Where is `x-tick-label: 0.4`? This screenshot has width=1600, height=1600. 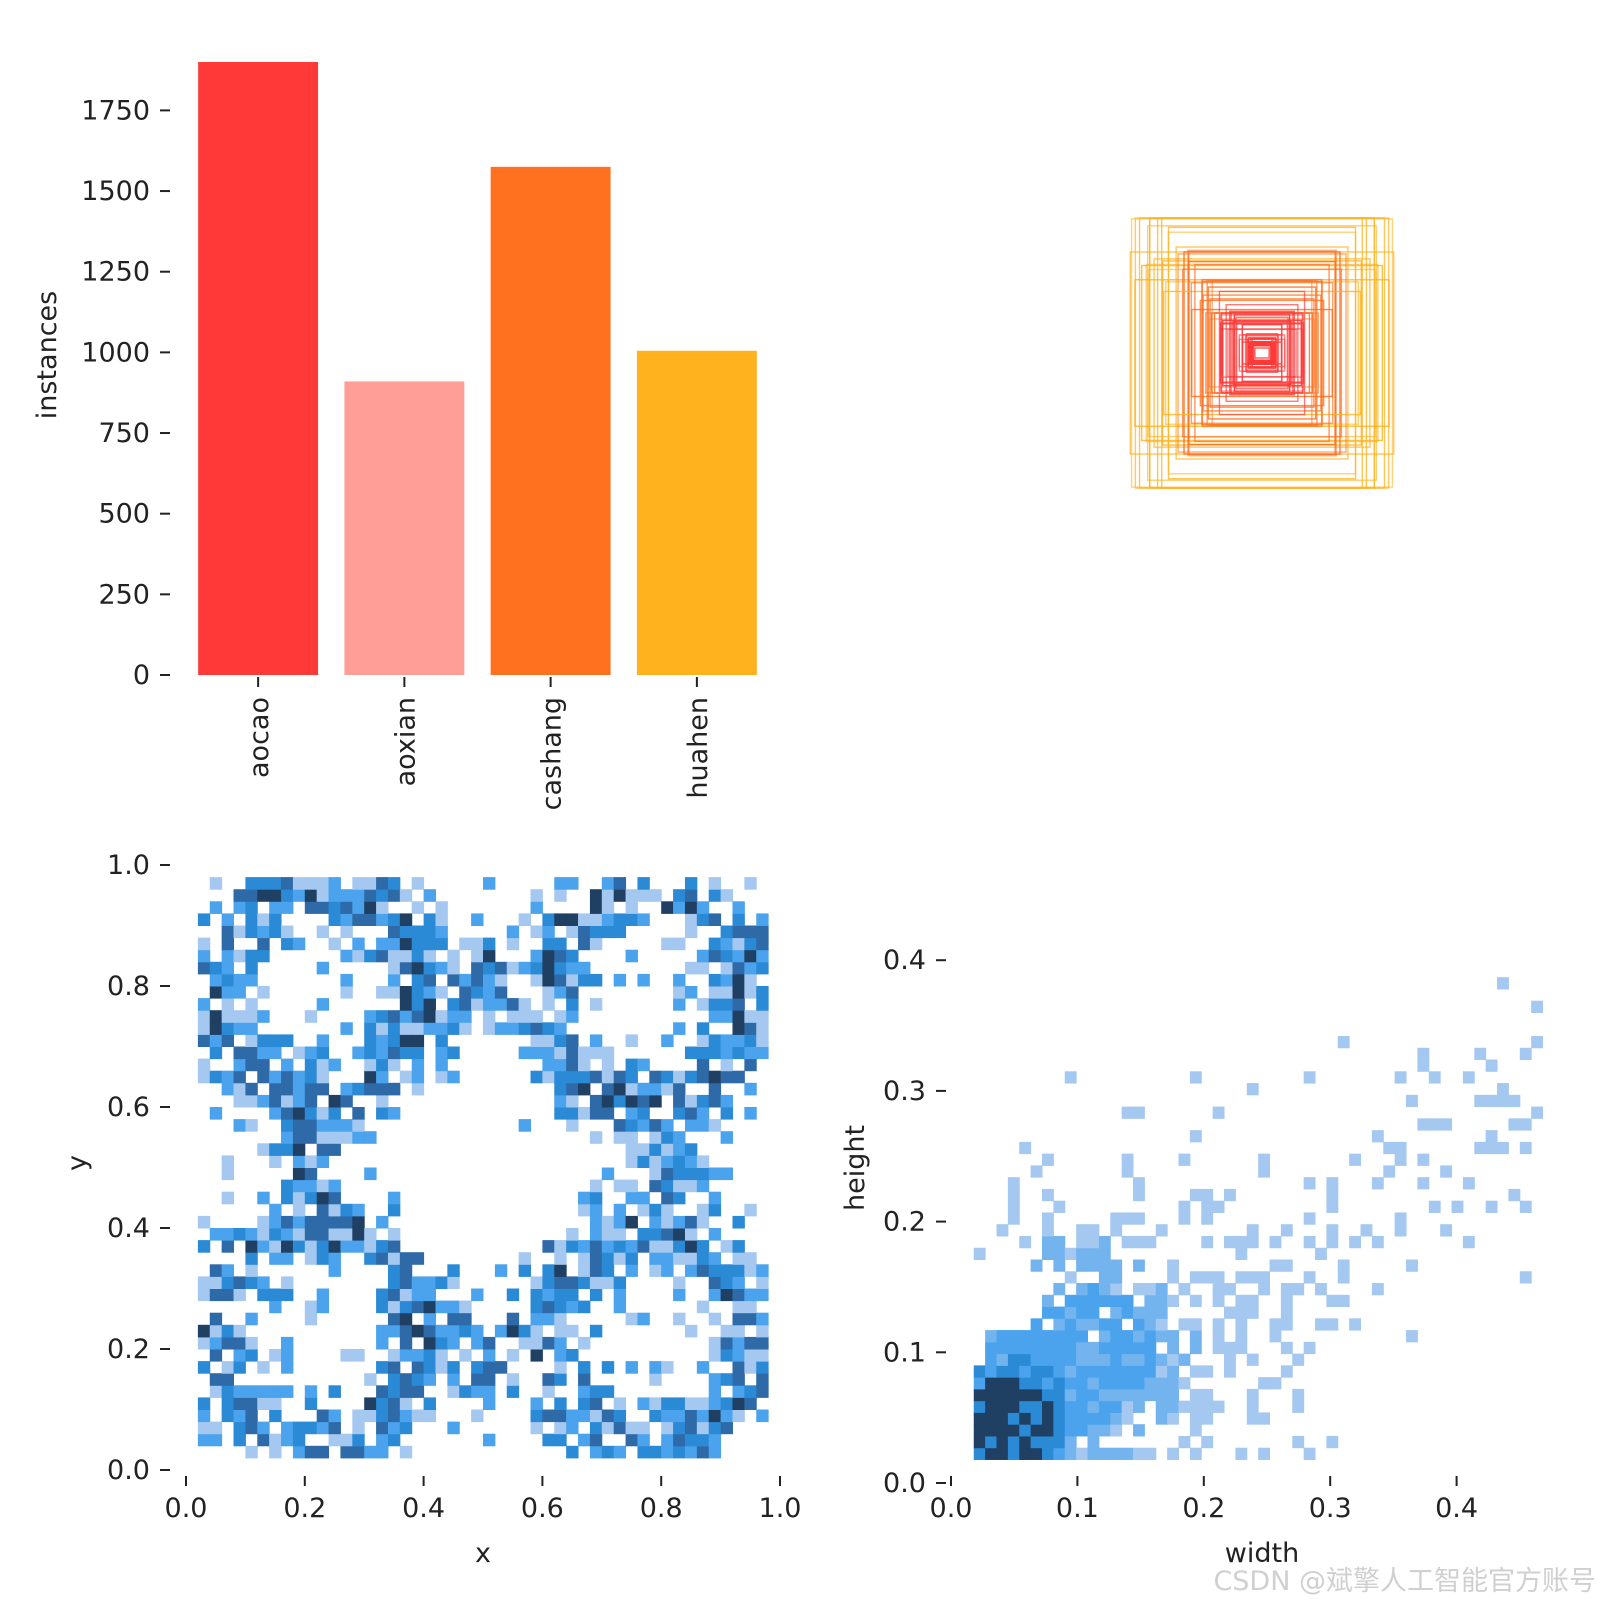 x-tick-label: 0.4 is located at coordinates (423, 1508).